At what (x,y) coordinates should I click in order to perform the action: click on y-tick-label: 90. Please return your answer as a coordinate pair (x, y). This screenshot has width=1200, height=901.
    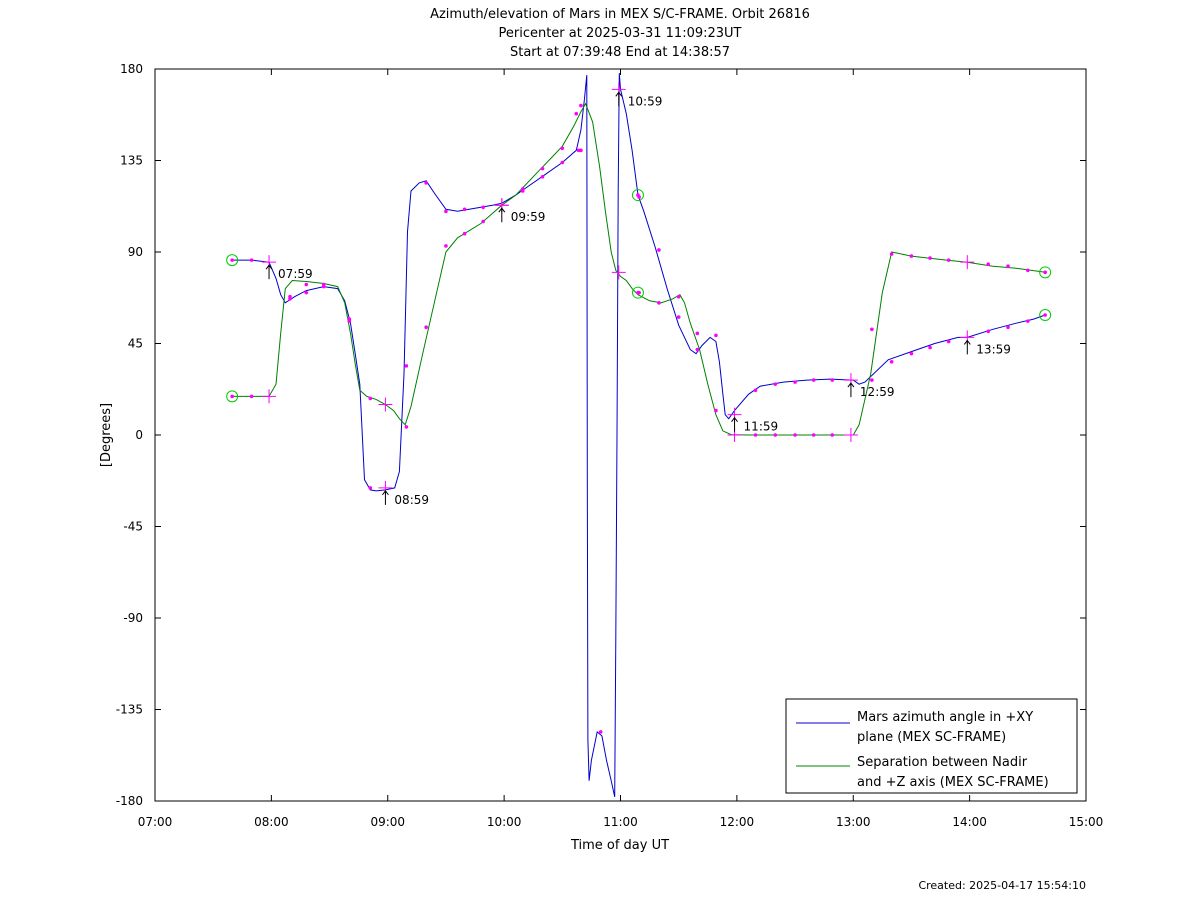
    Looking at the image, I should click on (135, 252).